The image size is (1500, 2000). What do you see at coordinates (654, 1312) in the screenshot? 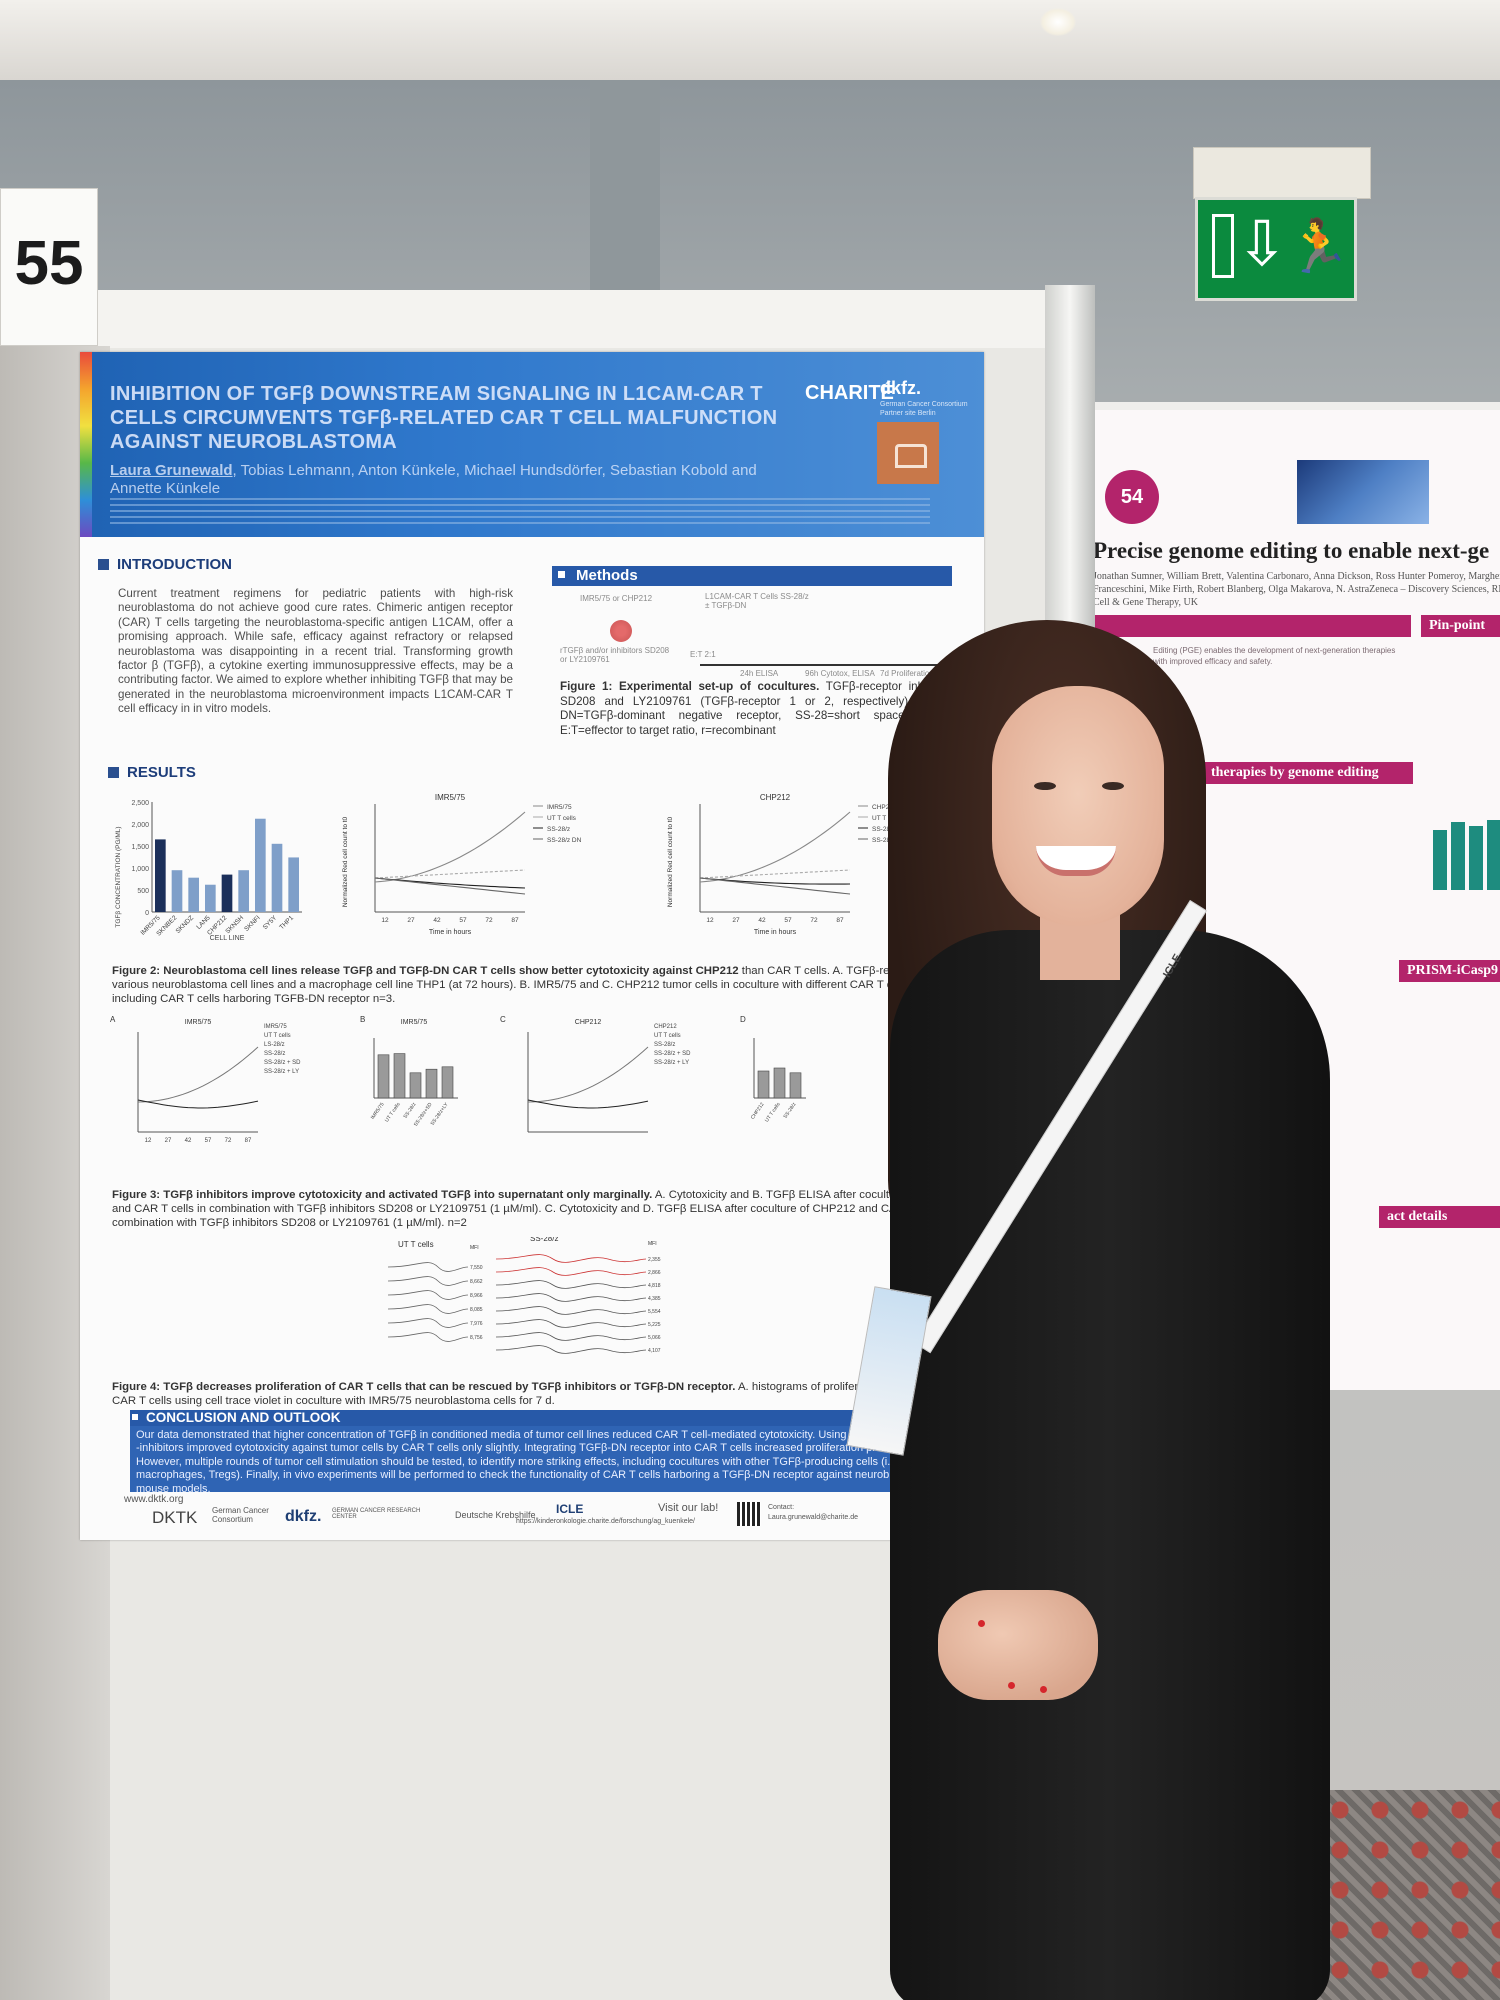
I see `mfi-value: 5,554` at bounding box center [654, 1312].